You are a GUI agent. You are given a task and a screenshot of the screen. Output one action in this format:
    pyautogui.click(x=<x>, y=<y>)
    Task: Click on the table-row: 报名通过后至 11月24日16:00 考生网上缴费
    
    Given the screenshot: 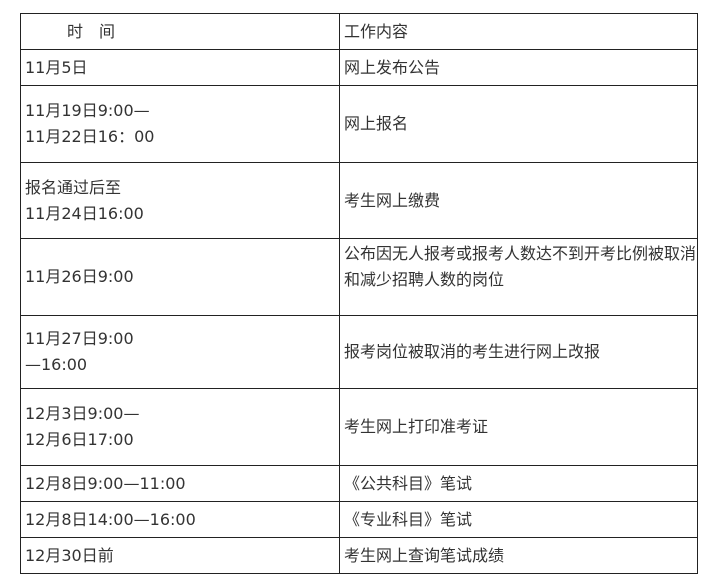 What is the action you would take?
    pyautogui.click(x=359, y=200)
    